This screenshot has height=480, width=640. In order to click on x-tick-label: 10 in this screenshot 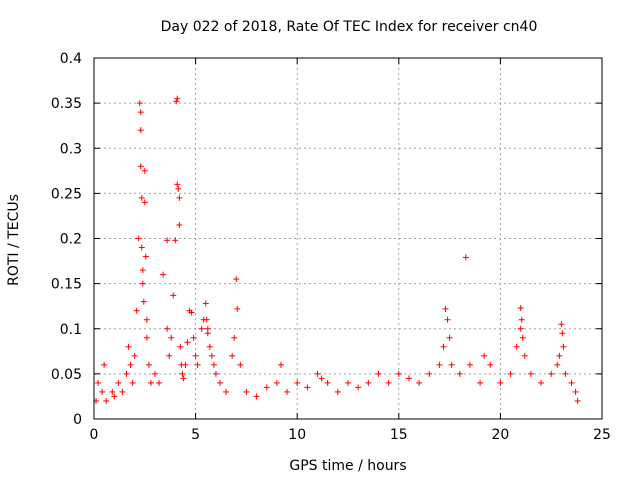, I will do `click(297, 435)`.